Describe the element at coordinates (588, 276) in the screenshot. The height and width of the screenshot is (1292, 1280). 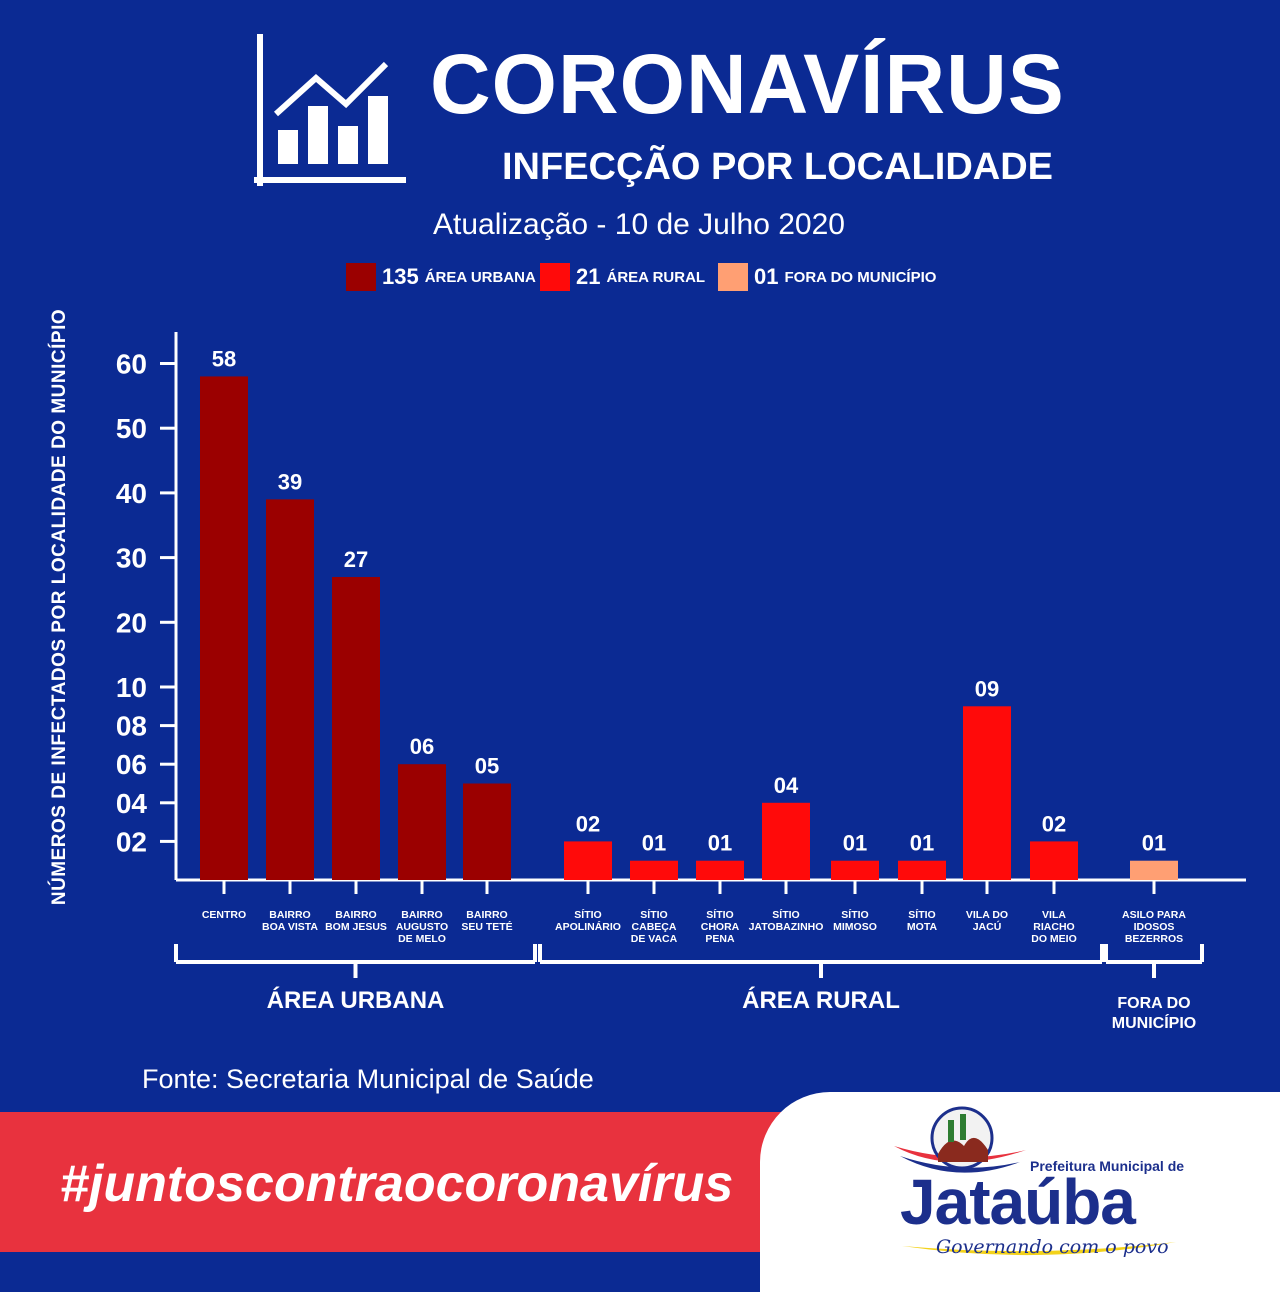
I see `legend-value-rural: 21` at that location.